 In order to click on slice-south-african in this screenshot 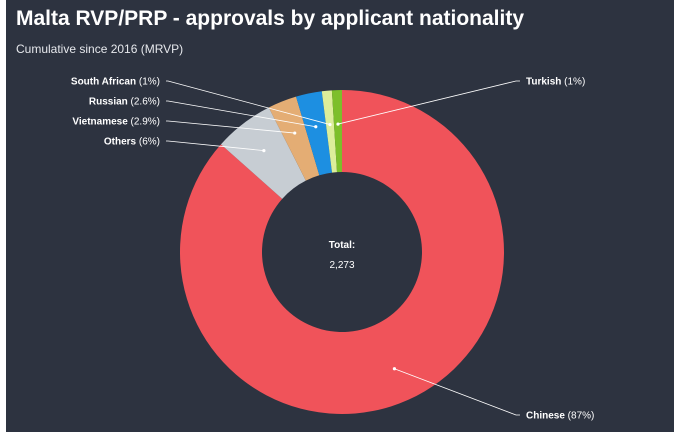, I will do `click(329, 131)`.